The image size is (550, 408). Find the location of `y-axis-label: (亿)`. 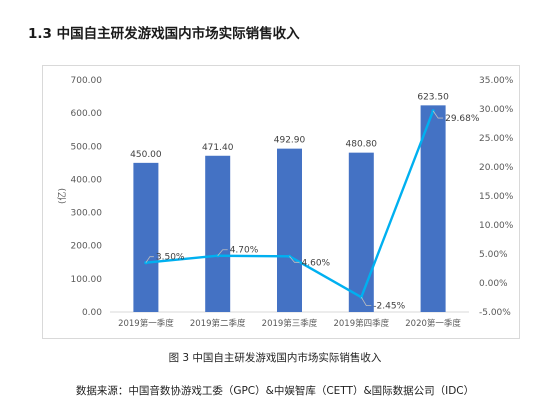

y-axis-label: (亿) is located at coordinates (62, 196).